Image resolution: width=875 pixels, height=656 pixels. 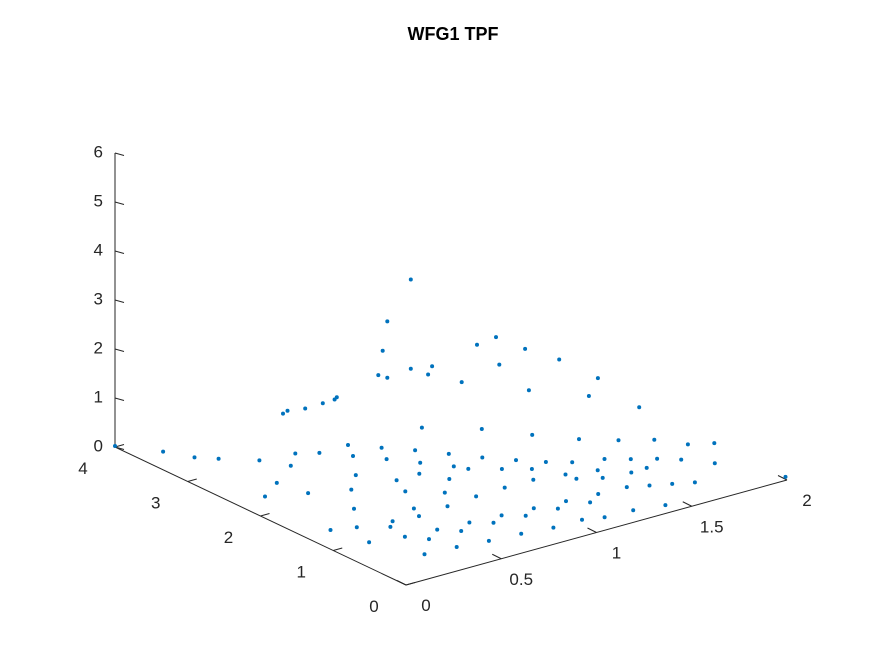 What do you see at coordinates (425, 605) in the screenshot?
I see `x-tick-label: 0` at bounding box center [425, 605].